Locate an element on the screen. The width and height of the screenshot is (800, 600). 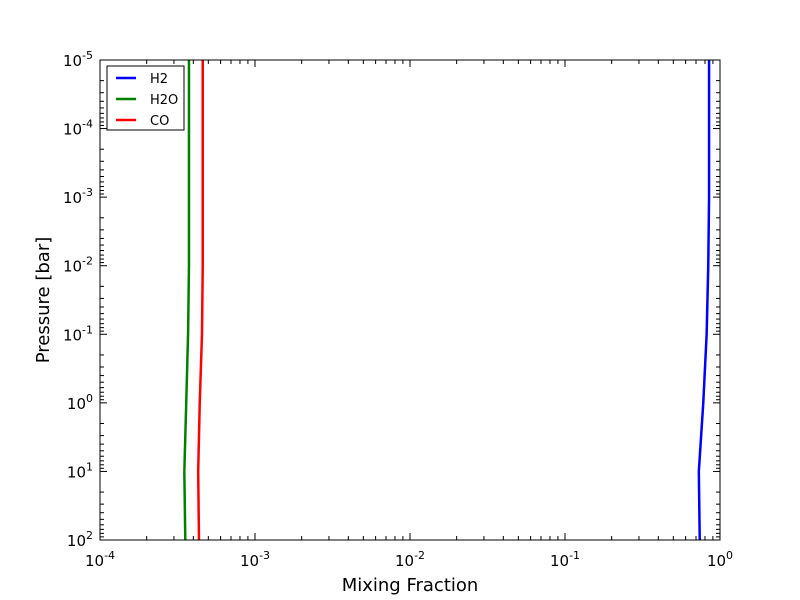
y-tick-label: 10⁻² is located at coordinates (78, 265).